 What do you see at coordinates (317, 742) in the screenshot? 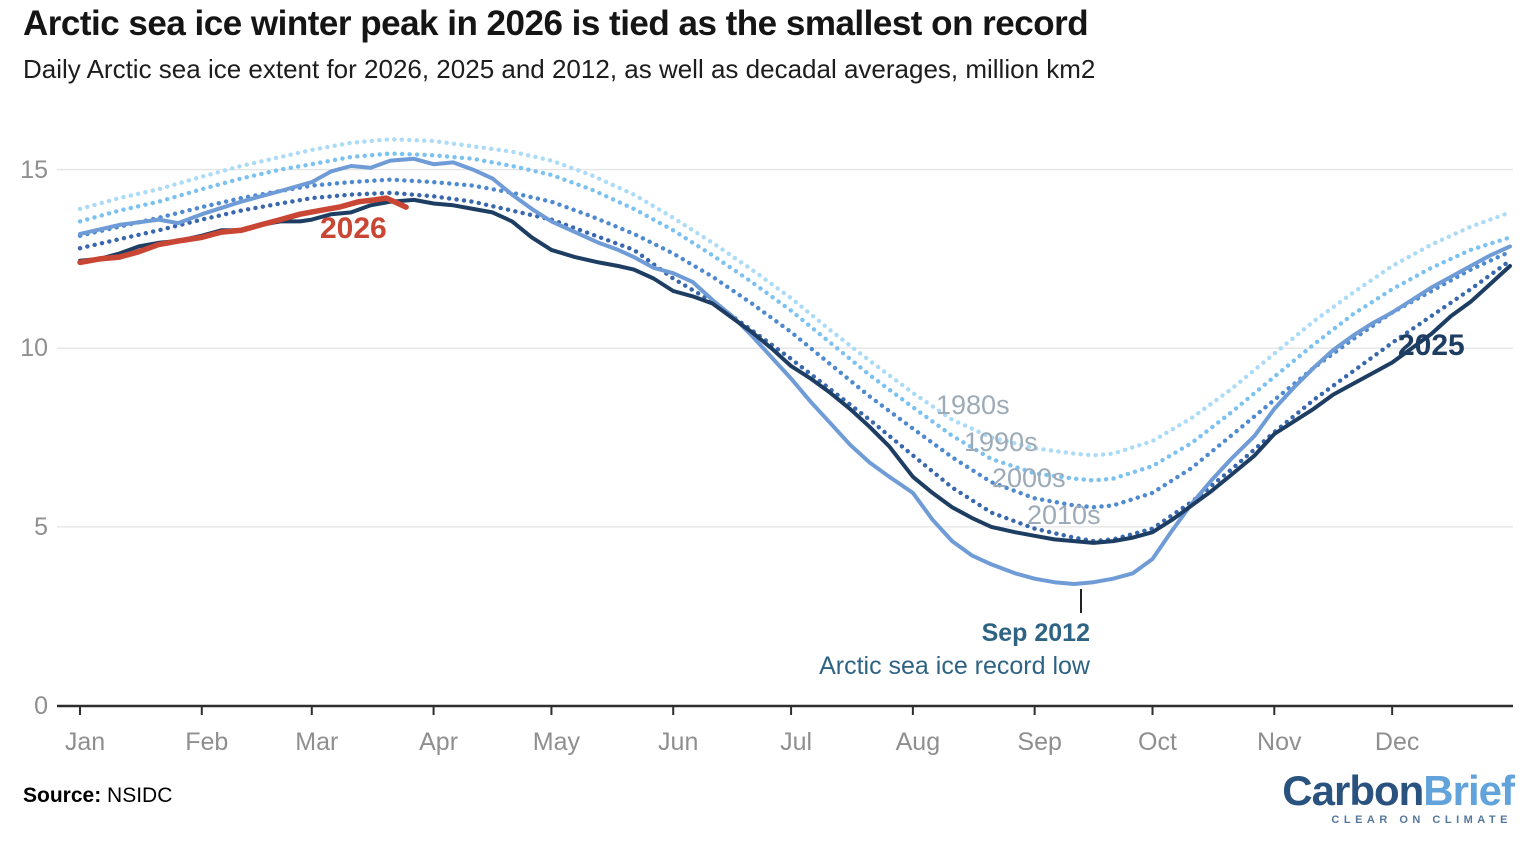
I see `x-axis-label-Mar: Mar` at bounding box center [317, 742].